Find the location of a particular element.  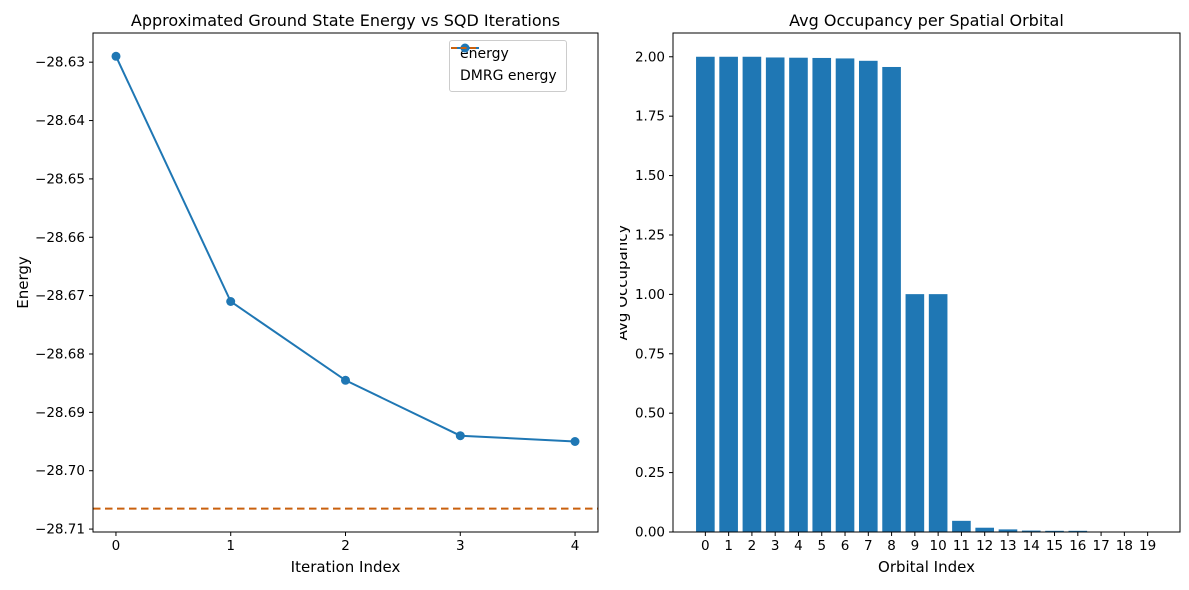

y-tick-label: 1.50 is located at coordinates (650, 176).